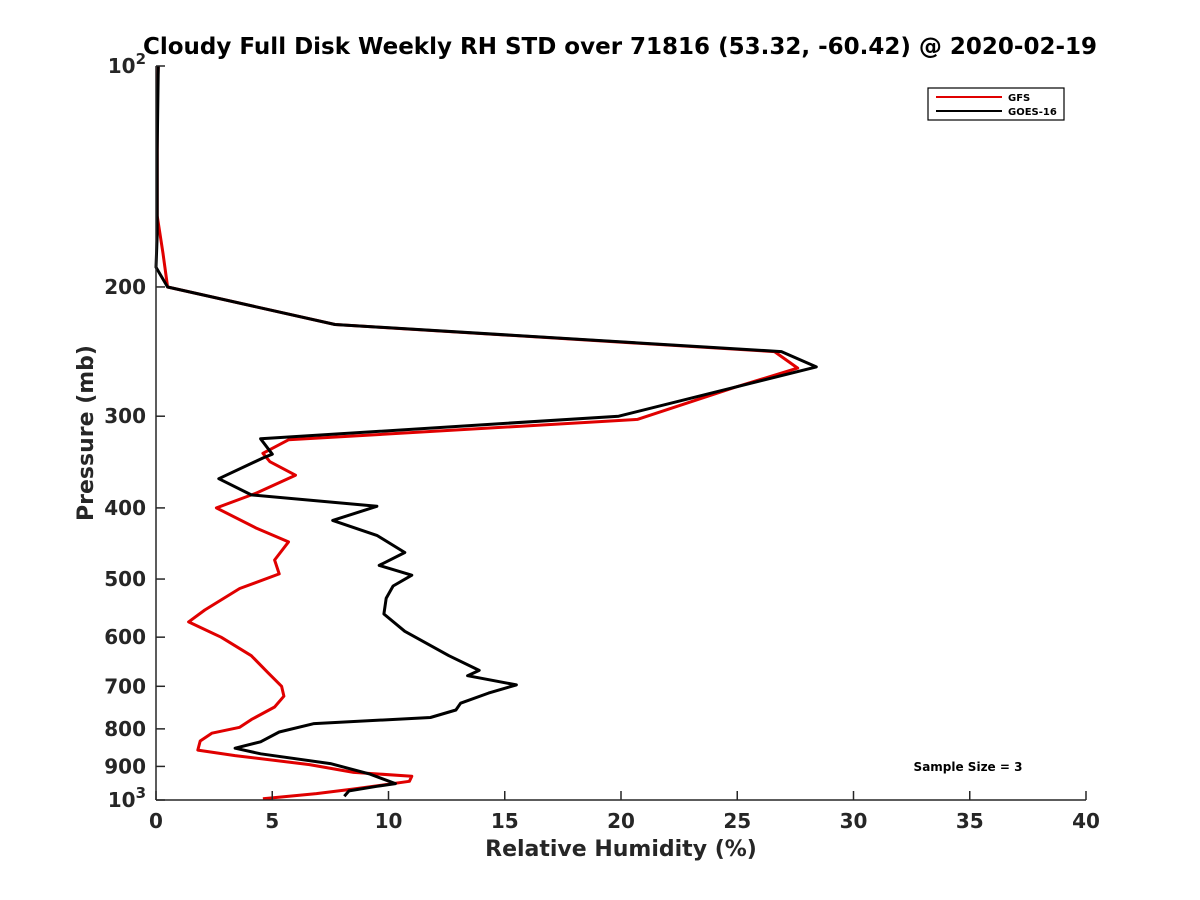  What do you see at coordinates (125, 416) in the screenshot?
I see `y-tick-label: 300` at bounding box center [125, 416].